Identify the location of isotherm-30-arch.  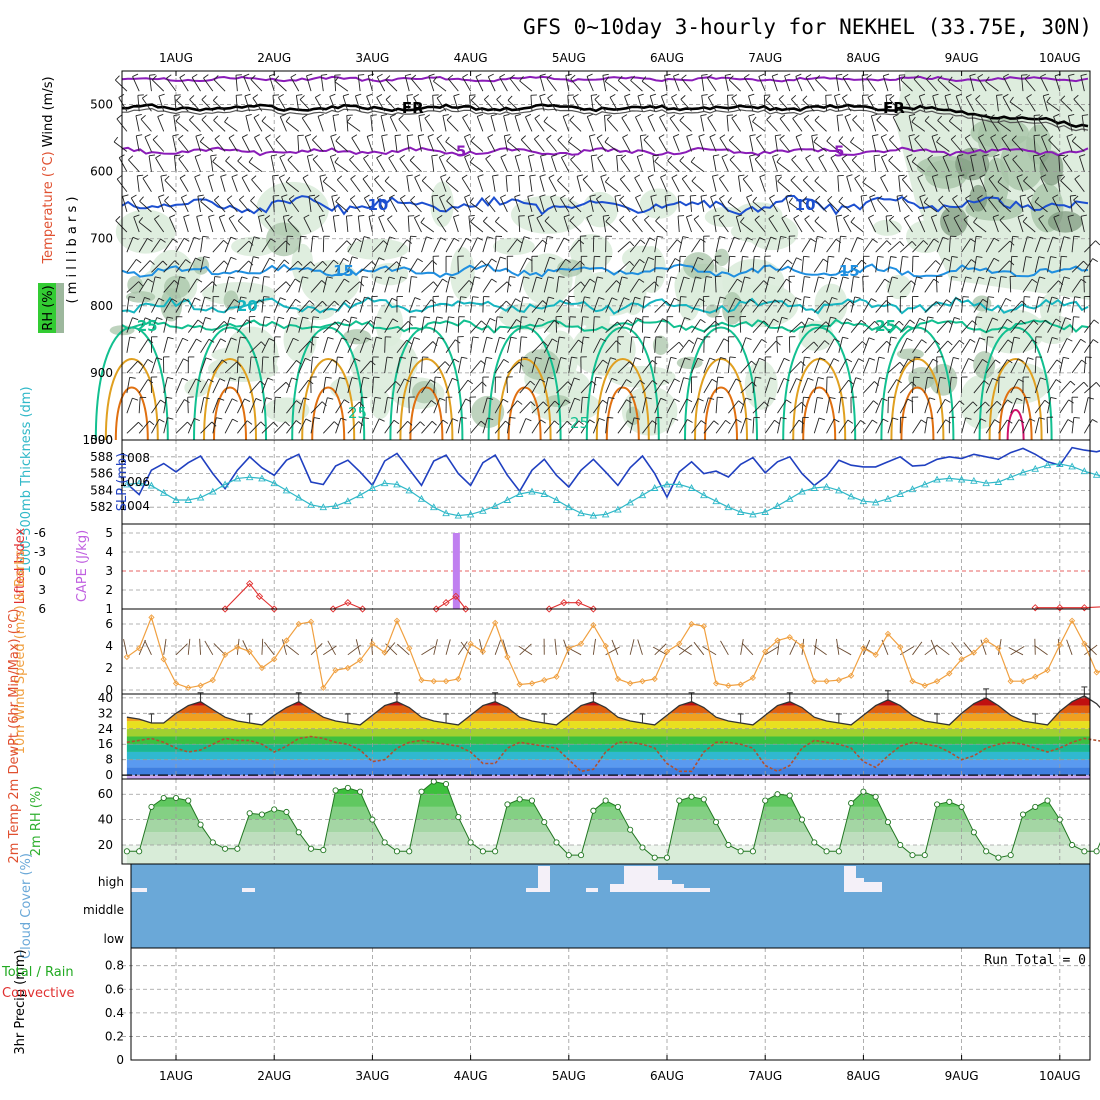
(328, 399).